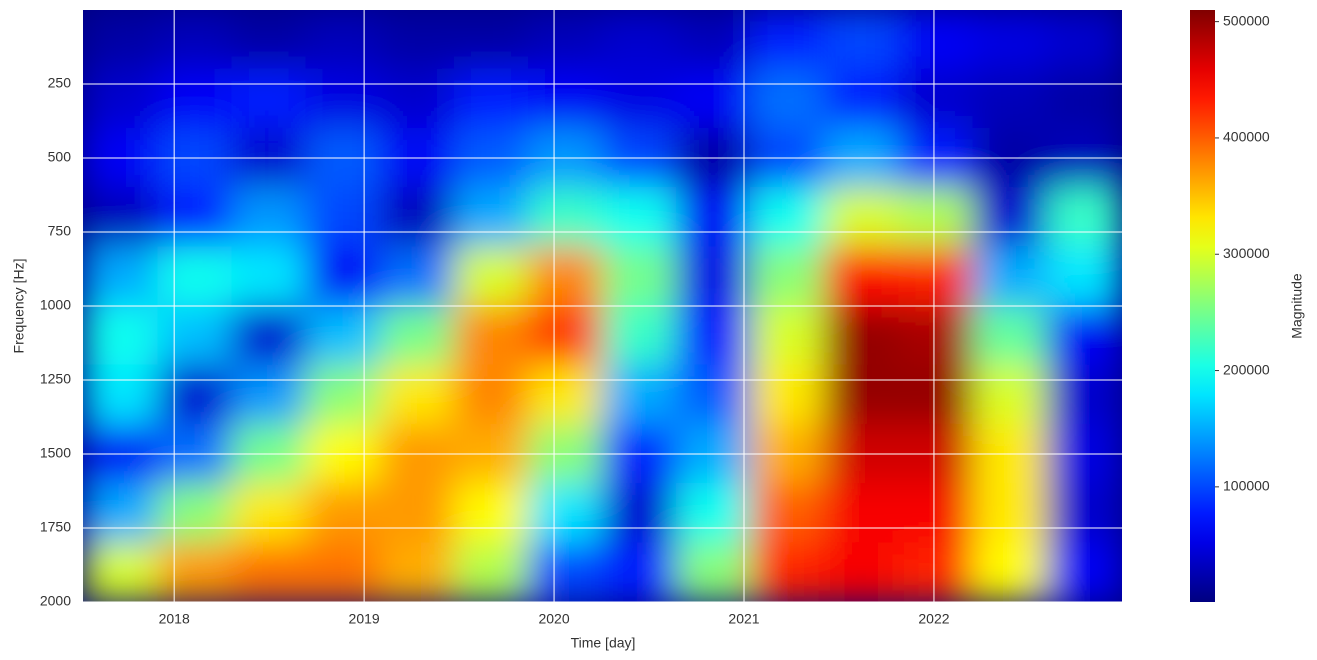 The width and height of the screenshot is (1317, 660). Describe the element at coordinates (55, 305) in the screenshot. I see `y-tick-label: 1000` at that location.